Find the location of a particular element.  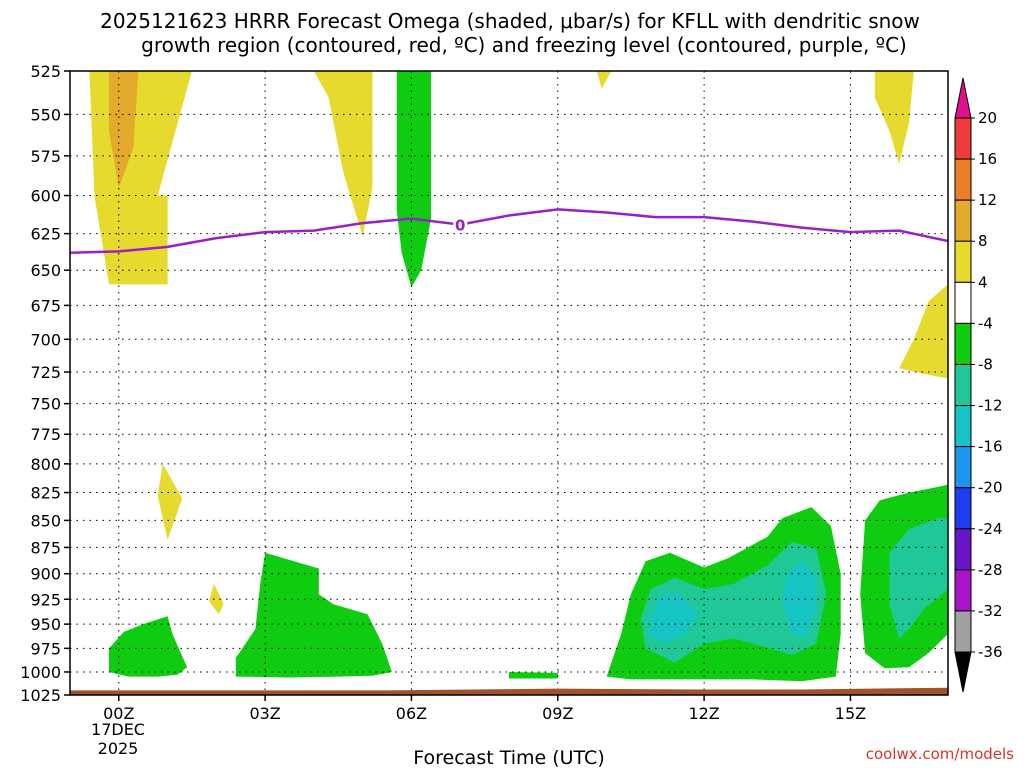

y-tick-label: 825 is located at coordinates (45, 493).